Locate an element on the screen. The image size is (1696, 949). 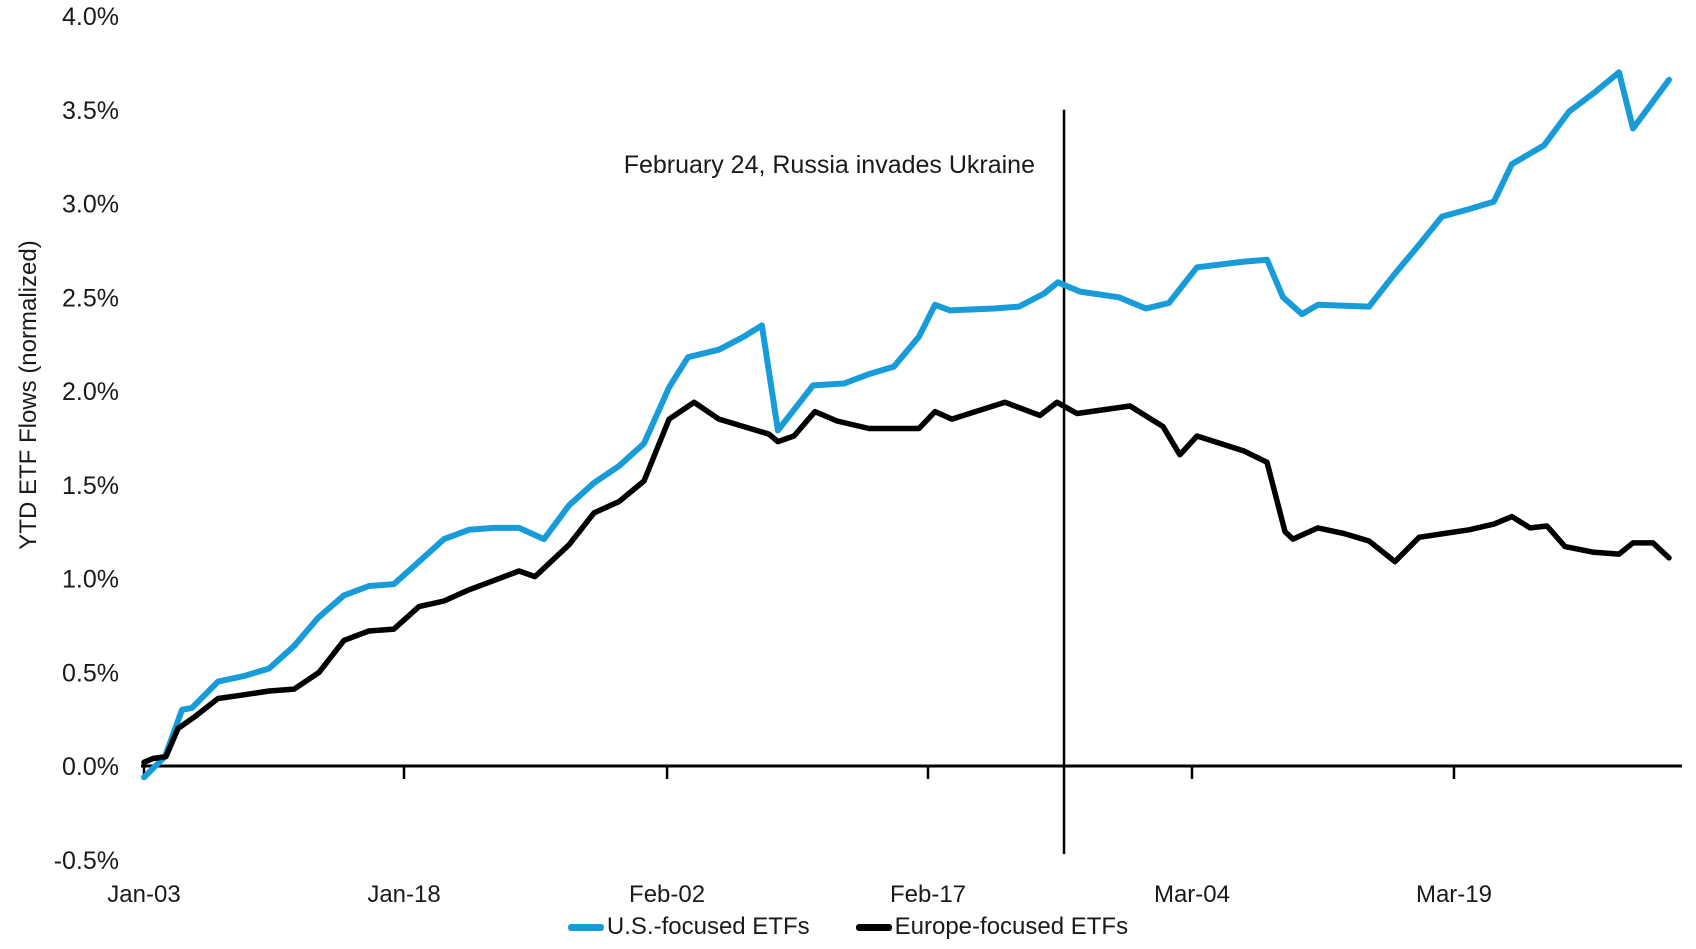
y-tick-label-1: 3.5% is located at coordinates (90, 111).